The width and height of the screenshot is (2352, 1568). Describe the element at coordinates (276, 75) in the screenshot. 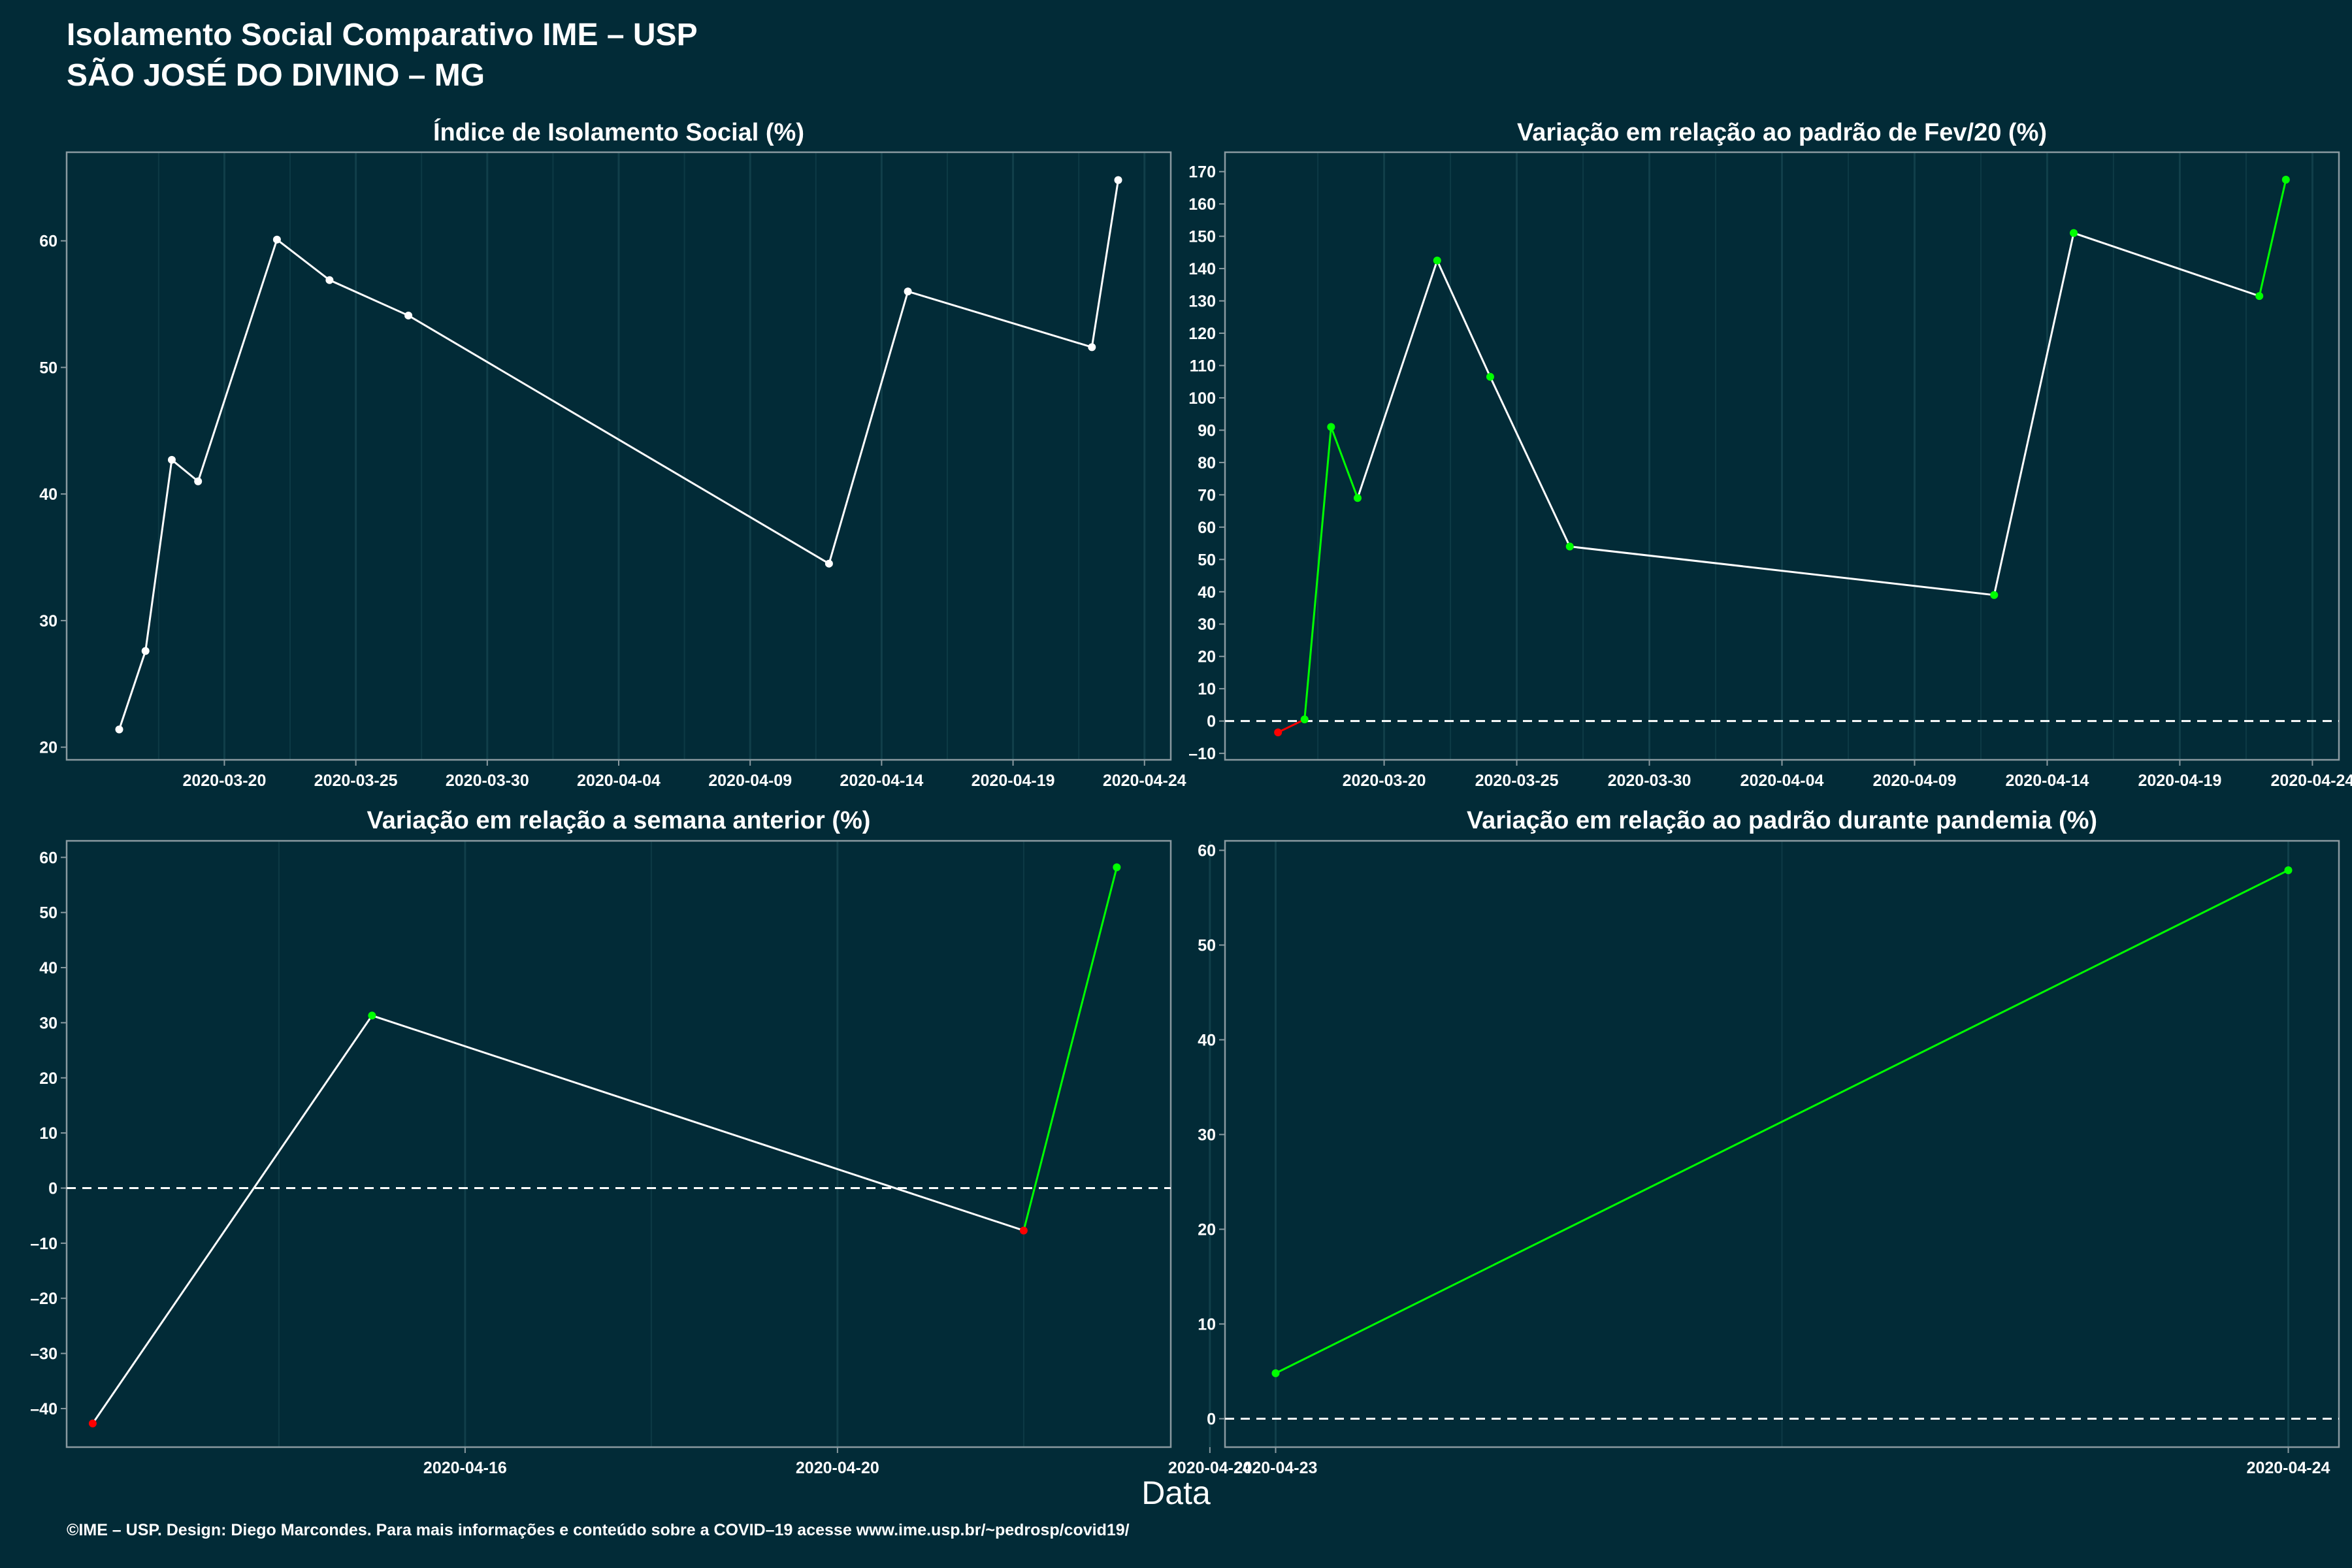

I see `page-subtitle: SÃO JOSÉ DO DIVINO – MG` at that location.